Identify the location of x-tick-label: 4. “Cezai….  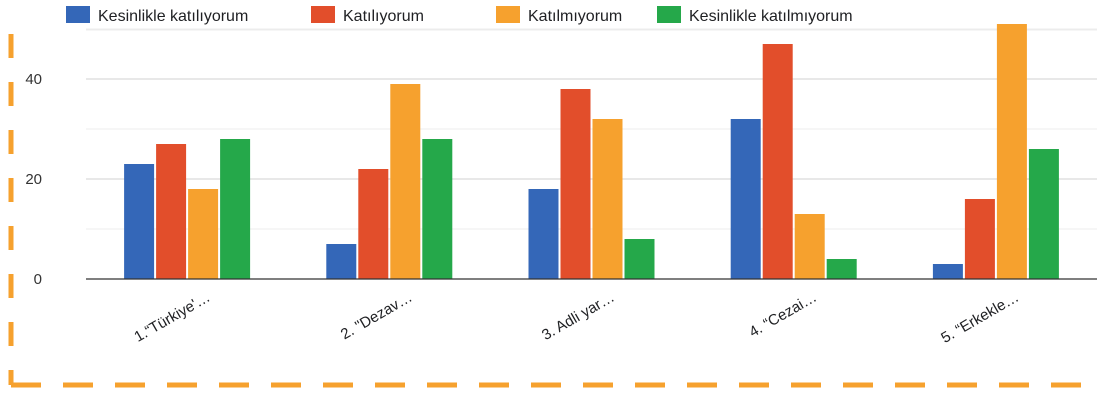
(782, 315).